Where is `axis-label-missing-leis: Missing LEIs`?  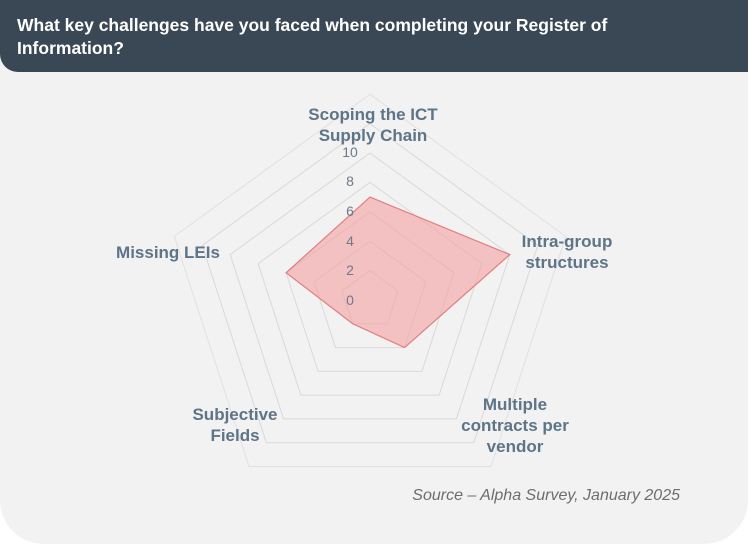
axis-label-missing-leis: Missing LEIs is located at coordinates (168, 252).